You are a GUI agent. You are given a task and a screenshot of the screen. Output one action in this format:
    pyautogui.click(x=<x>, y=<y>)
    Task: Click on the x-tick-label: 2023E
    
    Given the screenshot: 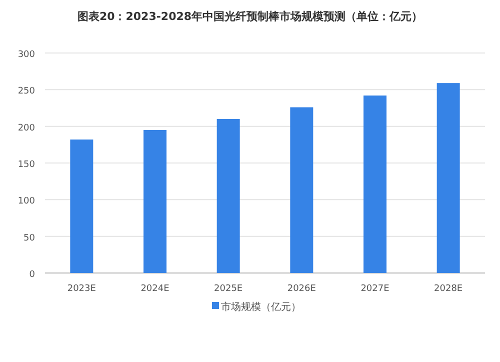 What is the action you would take?
    pyautogui.click(x=81, y=289)
    